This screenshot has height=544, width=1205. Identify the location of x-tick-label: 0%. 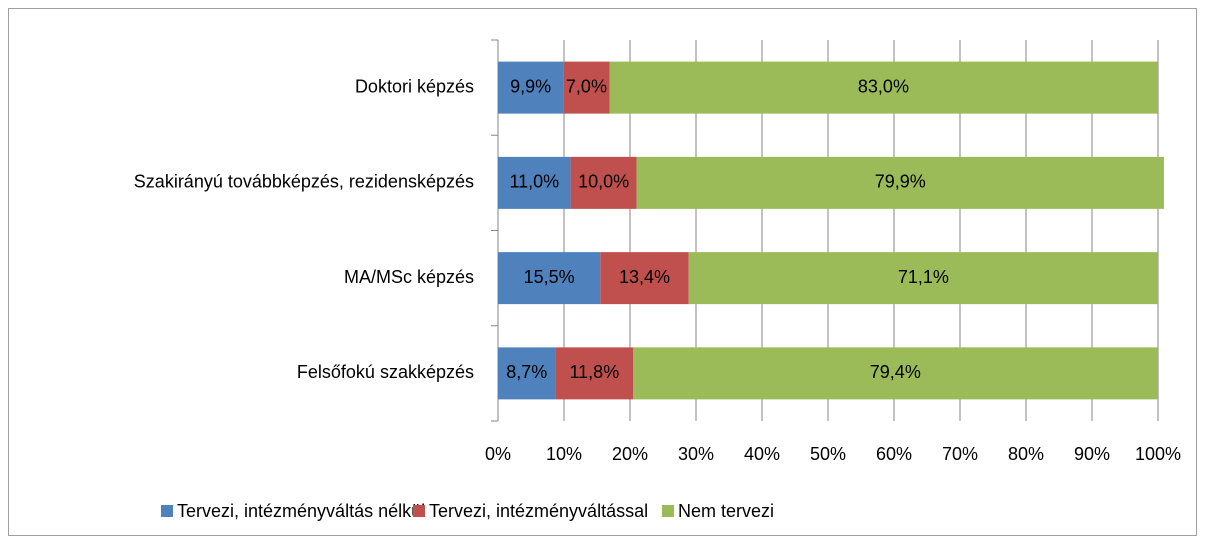
(498, 454).